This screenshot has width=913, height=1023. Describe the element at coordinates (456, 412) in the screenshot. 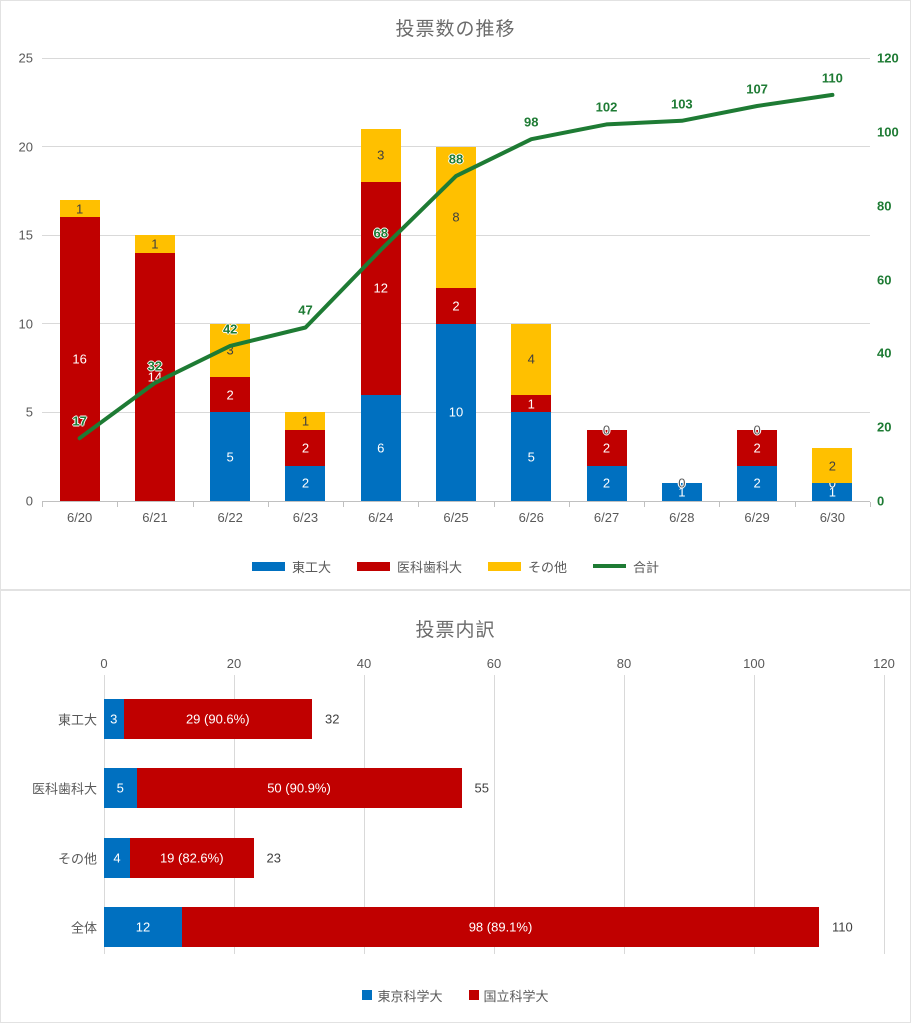

I see `bar-value-label: 10` at that location.